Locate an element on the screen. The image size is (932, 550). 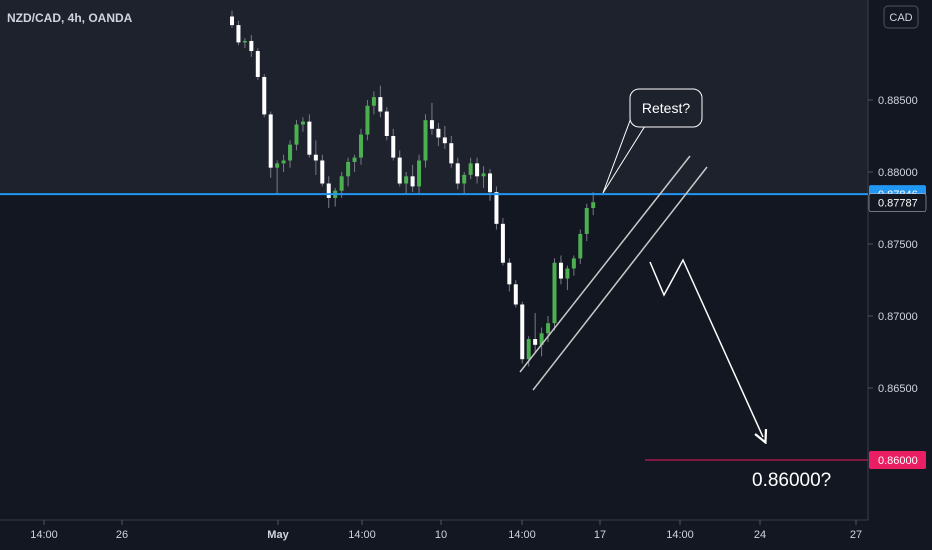
callout-text: Retest? is located at coordinates (666, 108).